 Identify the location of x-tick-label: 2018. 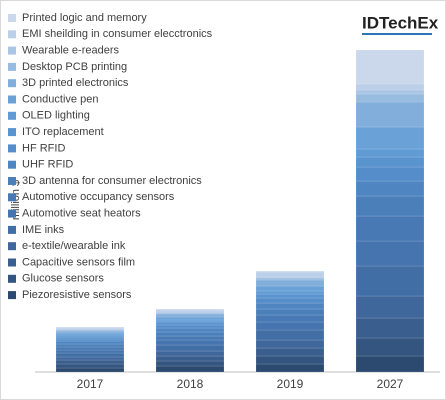
(190, 384).